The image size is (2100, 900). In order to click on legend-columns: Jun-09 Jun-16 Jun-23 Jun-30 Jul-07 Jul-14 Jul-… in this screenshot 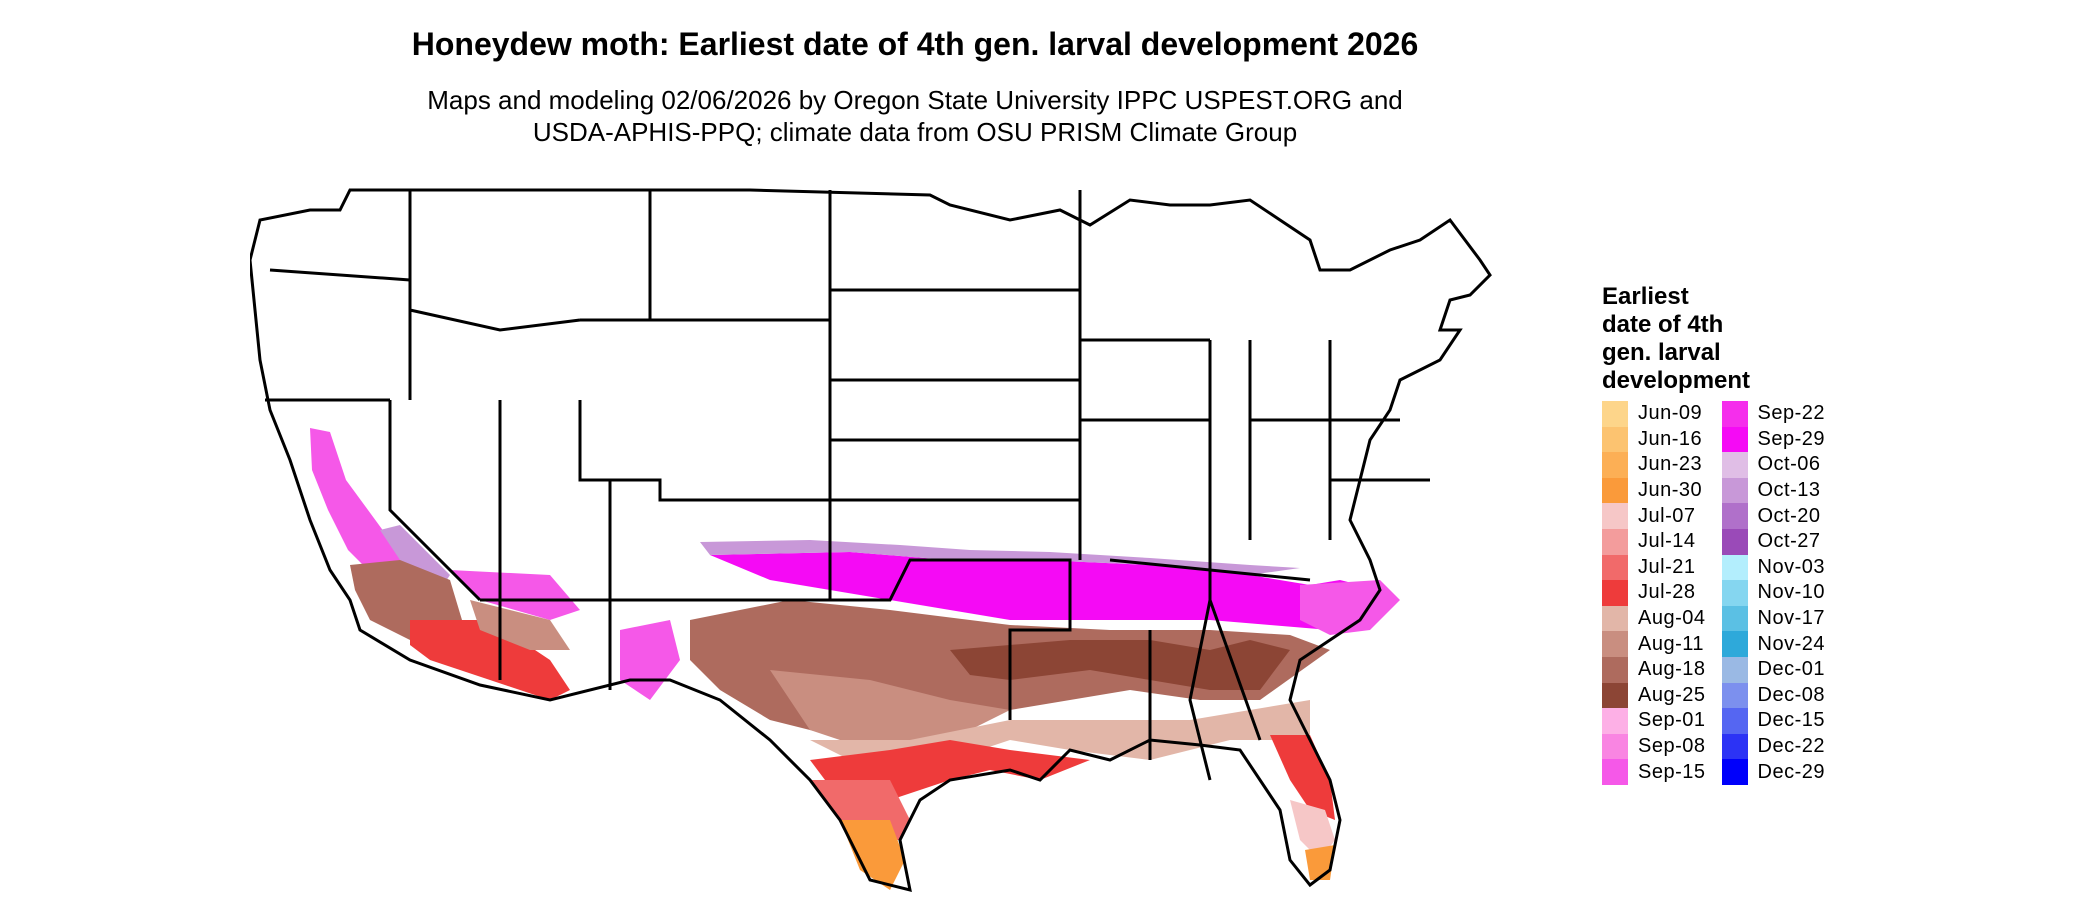, I will do `click(1713, 593)`.